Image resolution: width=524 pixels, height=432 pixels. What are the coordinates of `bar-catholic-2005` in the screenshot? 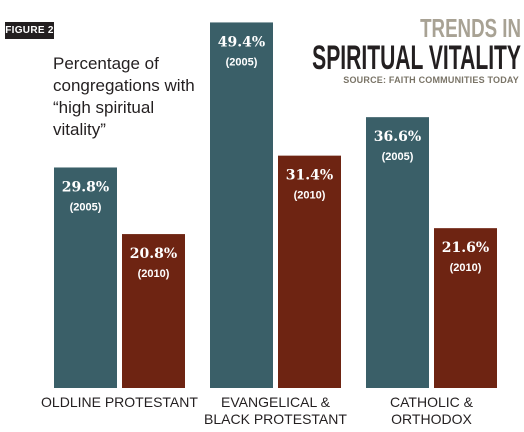 It's located at (397, 252).